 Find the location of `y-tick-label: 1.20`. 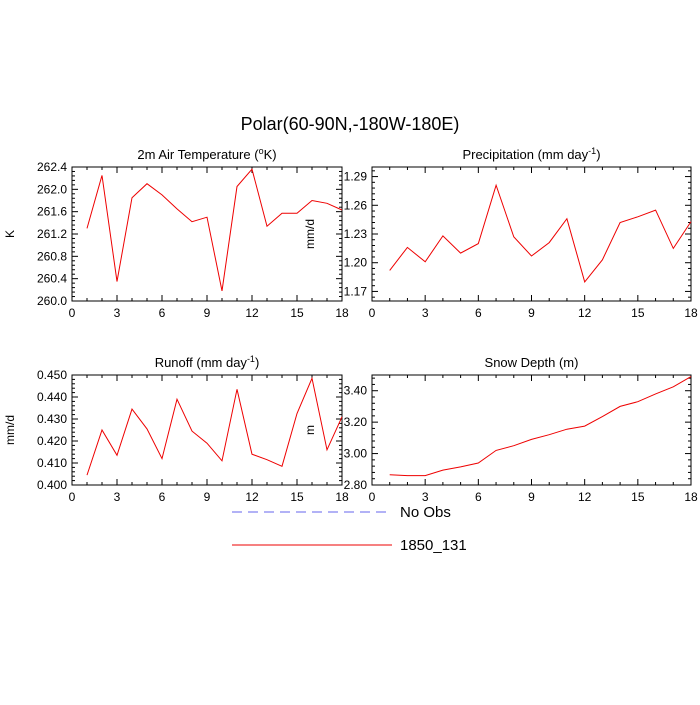

y-tick-label: 1.20 is located at coordinates (356, 263).